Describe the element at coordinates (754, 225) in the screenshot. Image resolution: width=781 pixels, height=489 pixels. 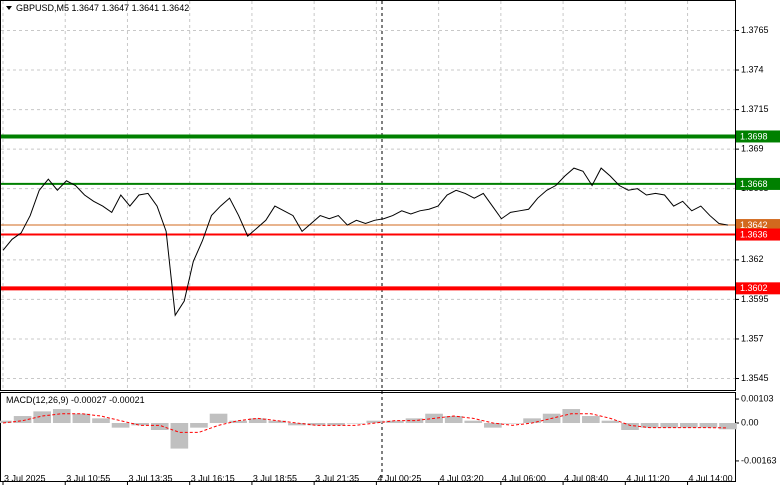
I see `level-label: 1.3642` at that location.